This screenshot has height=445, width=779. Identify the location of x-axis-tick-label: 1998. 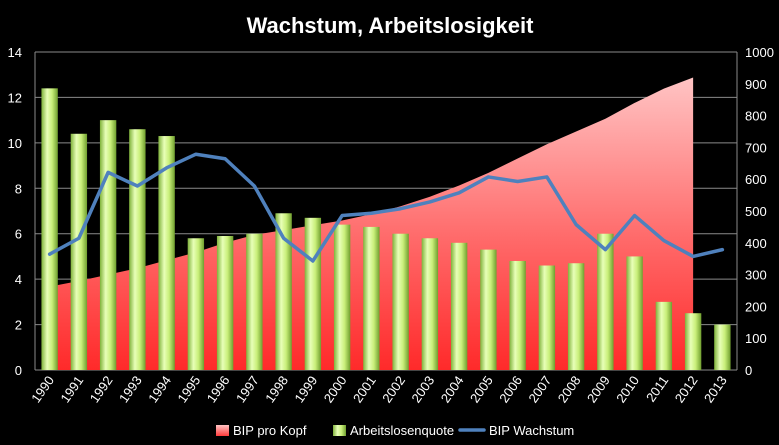
(276, 389).